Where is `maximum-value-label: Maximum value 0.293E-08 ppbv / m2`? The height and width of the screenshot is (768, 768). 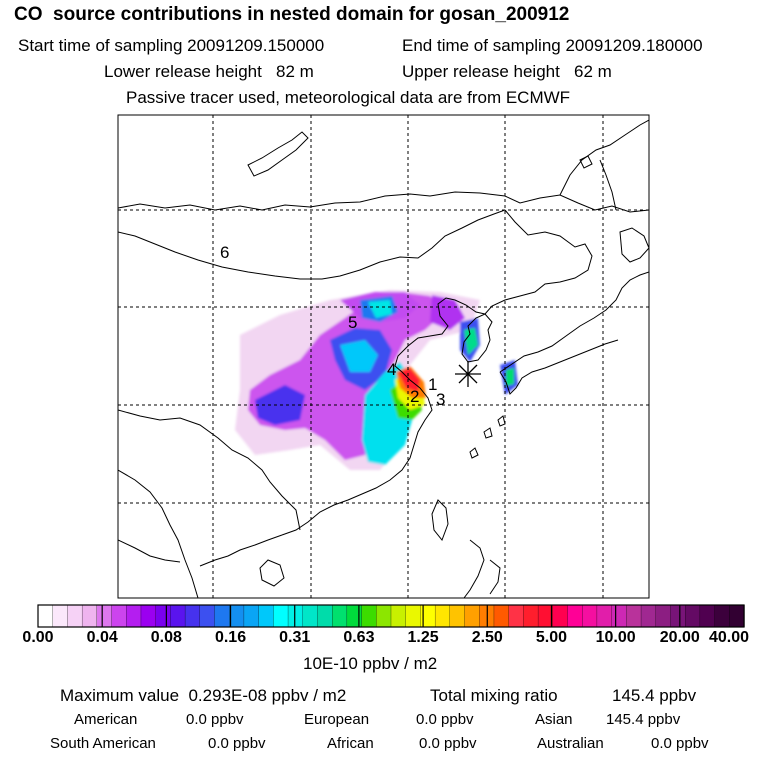
maximum-value-label: Maximum value 0.293E-08 ppbv / m2 is located at coordinates (203, 695).